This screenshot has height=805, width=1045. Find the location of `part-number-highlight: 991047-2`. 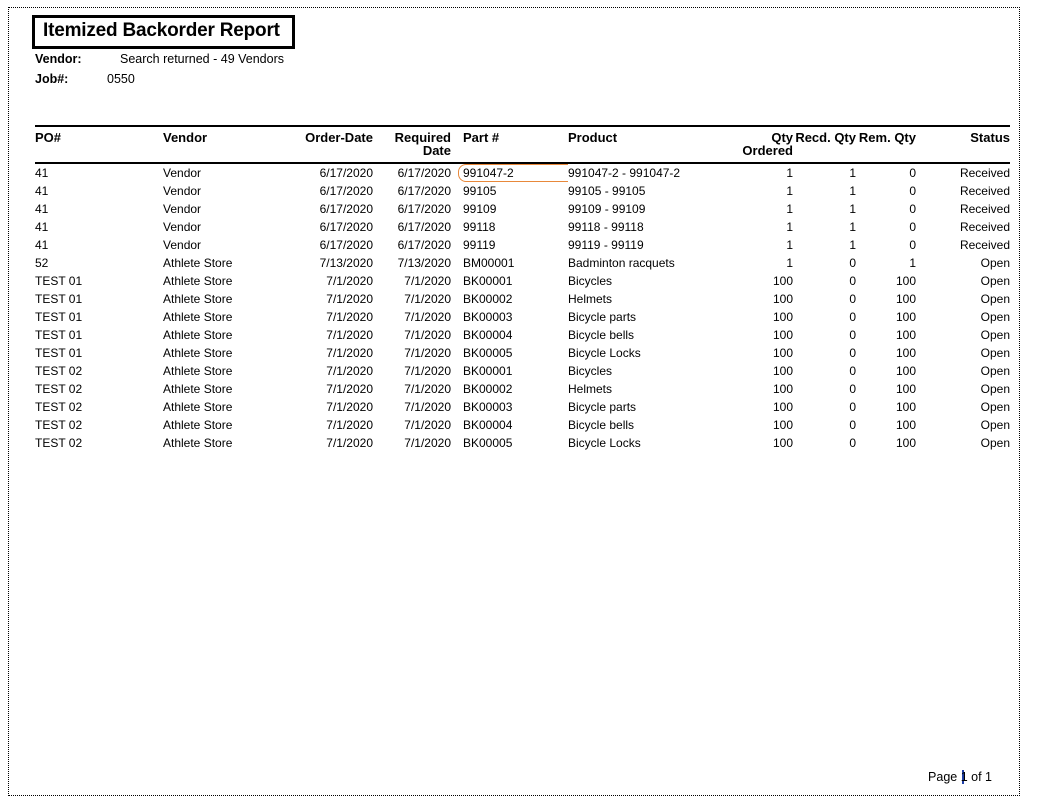

part-number-highlight: 991047-2 is located at coordinates (513, 173).